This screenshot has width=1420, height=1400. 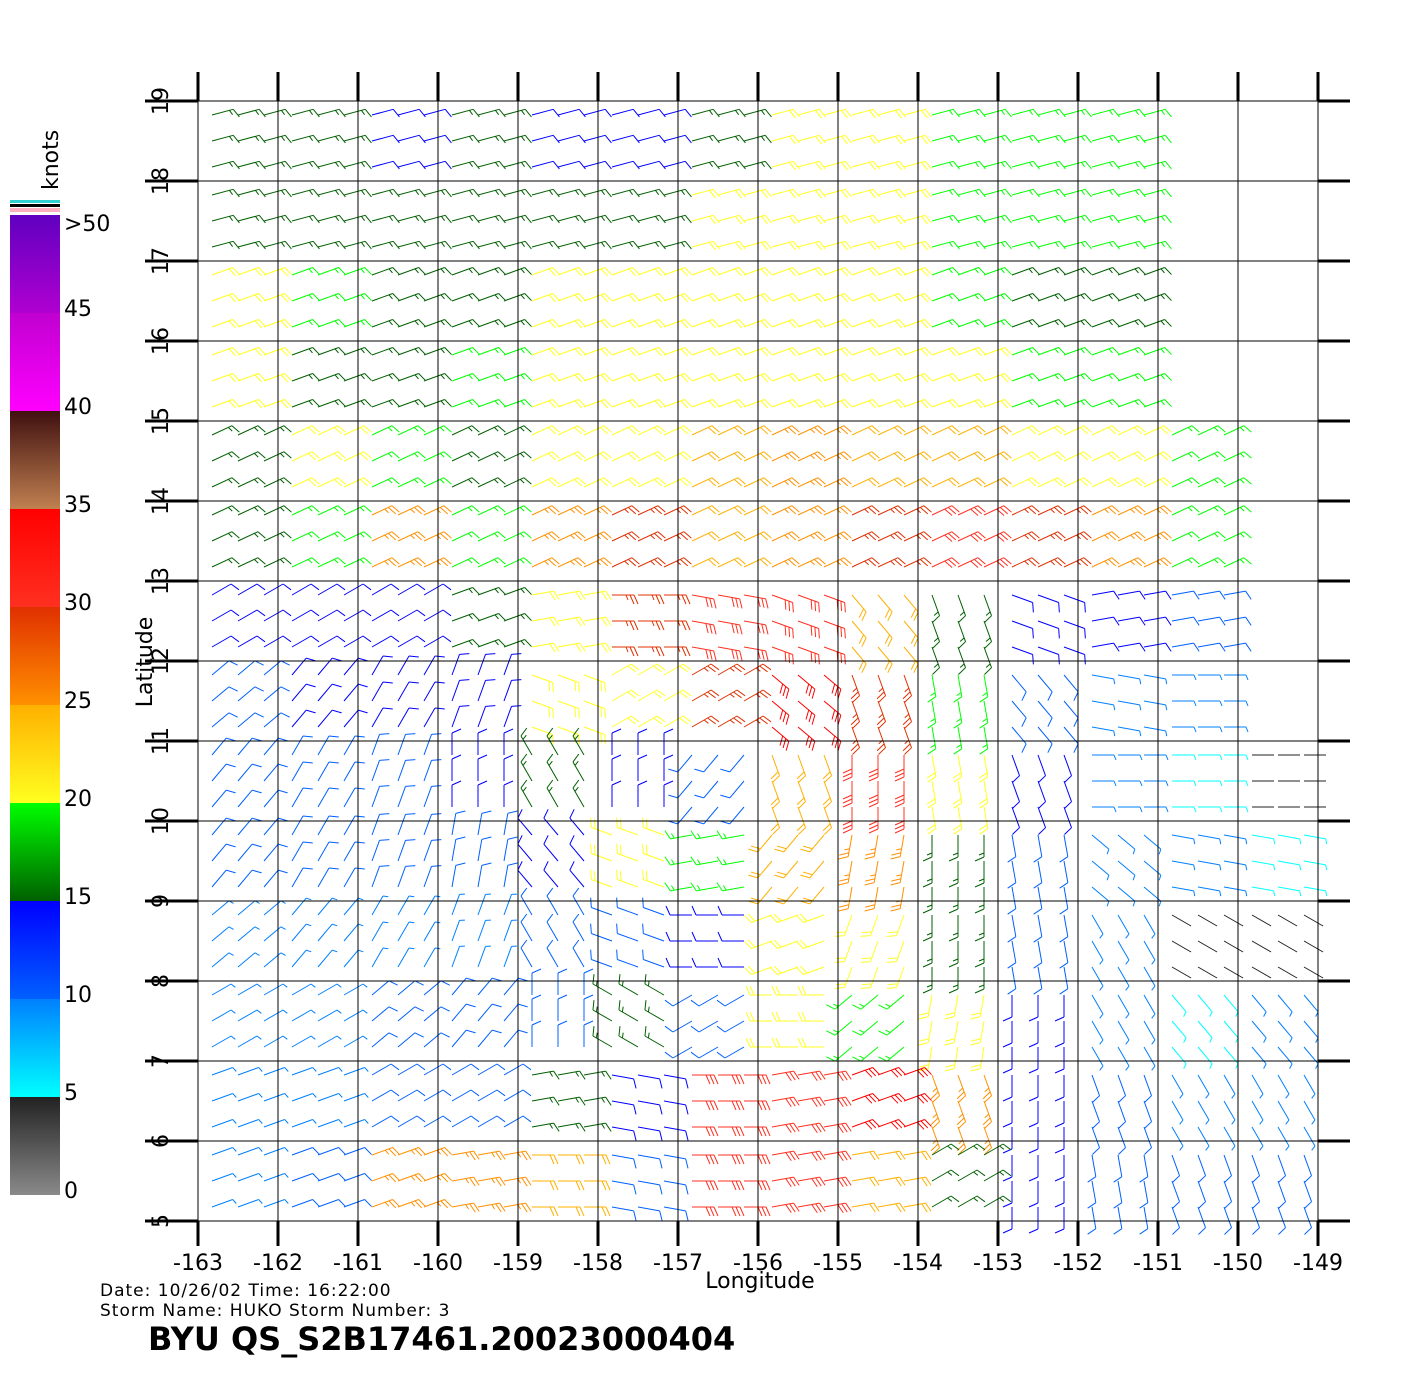 I want to click on x-tick-label: -157, so click(x=678, y=1263).